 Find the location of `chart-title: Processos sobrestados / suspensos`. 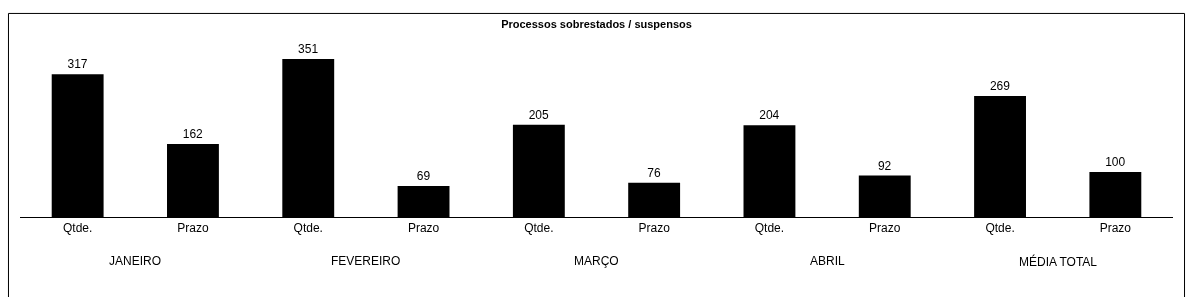

chart-title: Processos sobrestados / suspensos is located at coordinates (596, 24).